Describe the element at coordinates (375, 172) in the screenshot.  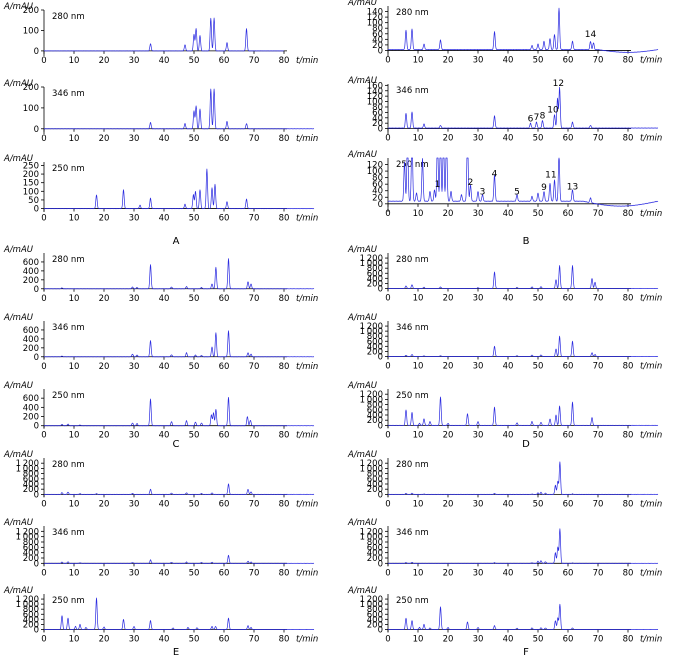
I see `y-tick-label: 100` at that location.